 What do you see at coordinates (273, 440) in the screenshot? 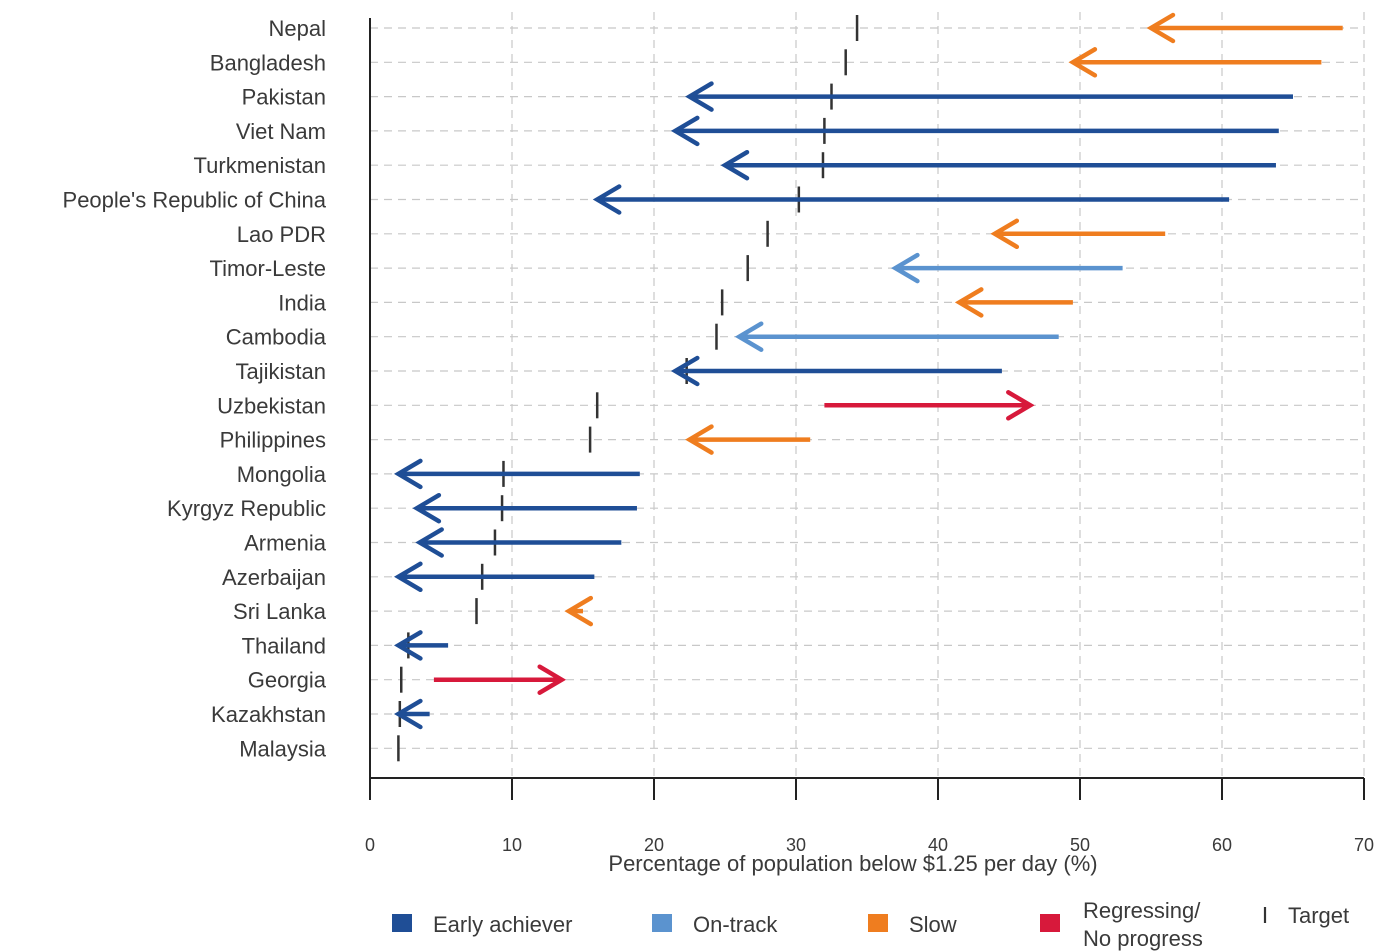
I see `category-label: Philippines` at bounding box center [273, 440].